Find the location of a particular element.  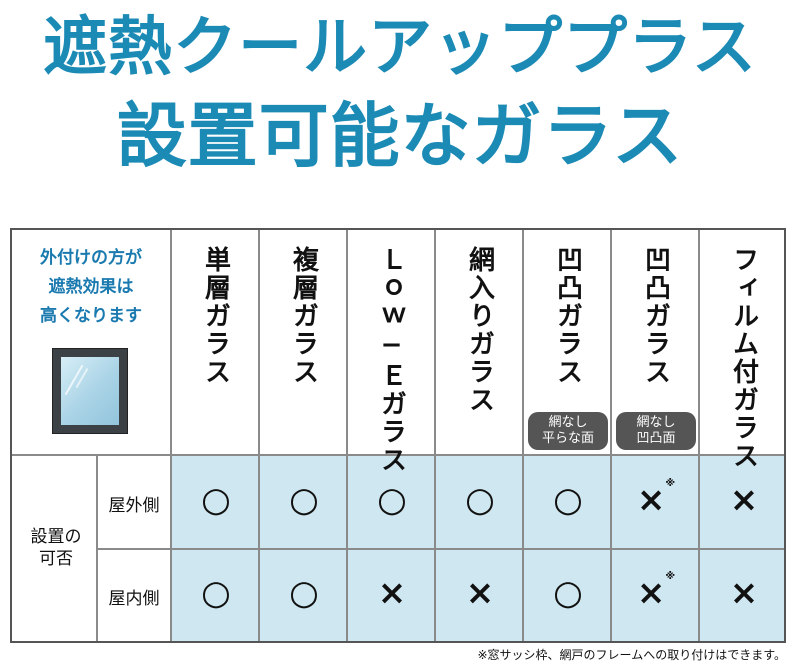

mark-indoor-patterned-rough: ×※ is located at coordinates (656, 592).